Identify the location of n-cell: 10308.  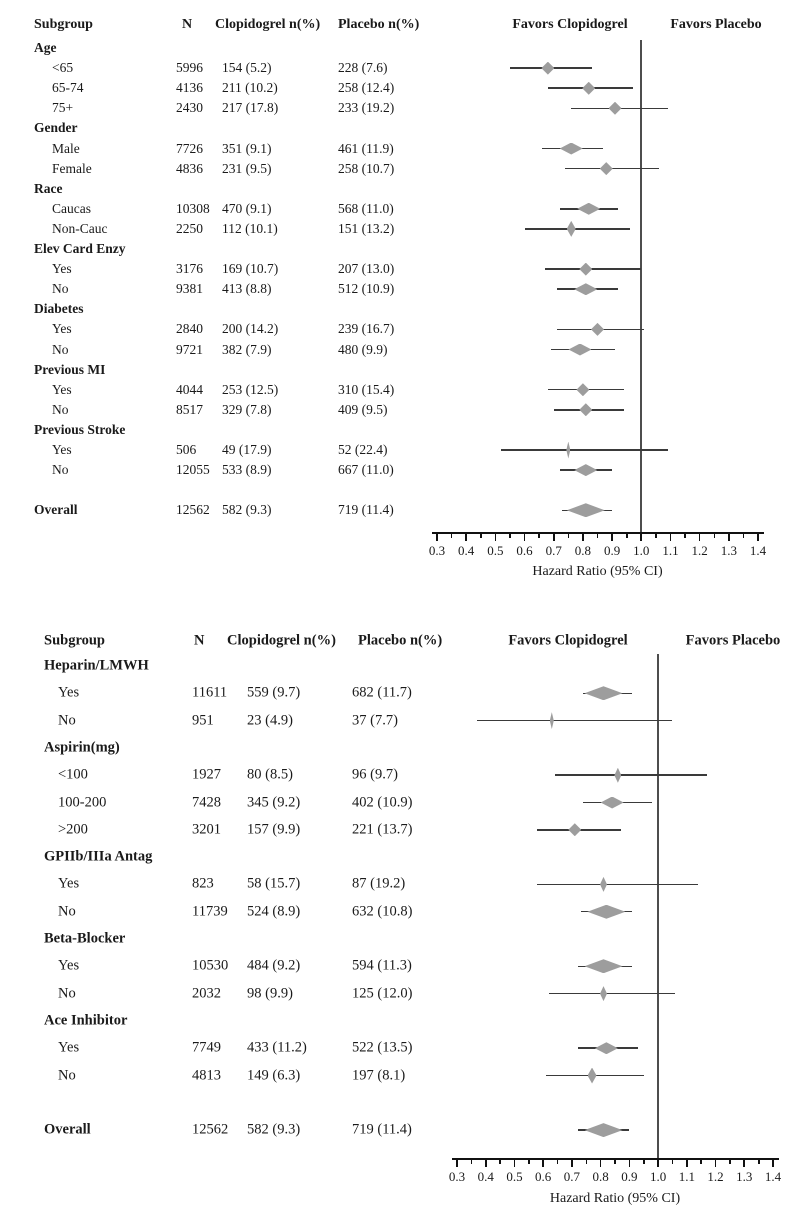
(193, 208).